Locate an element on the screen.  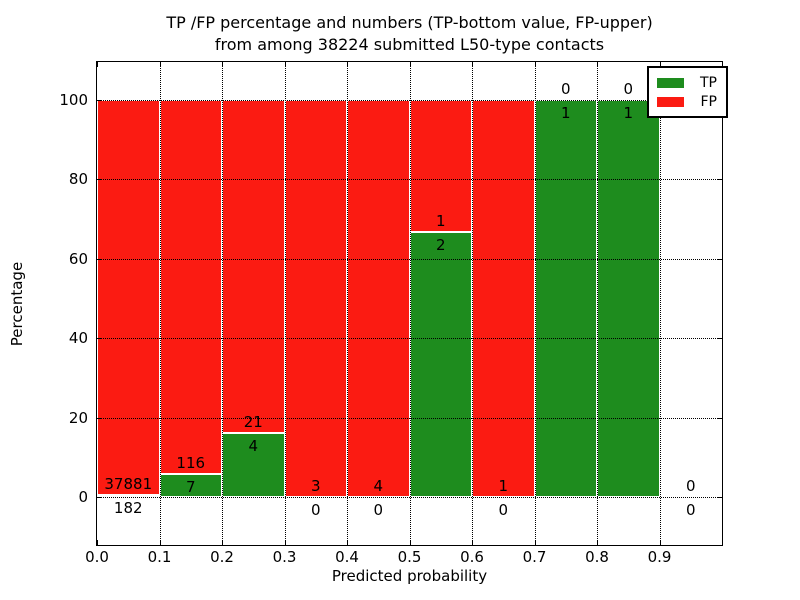
annotation-tp-6: 0 is located at coordinates (503, 509).